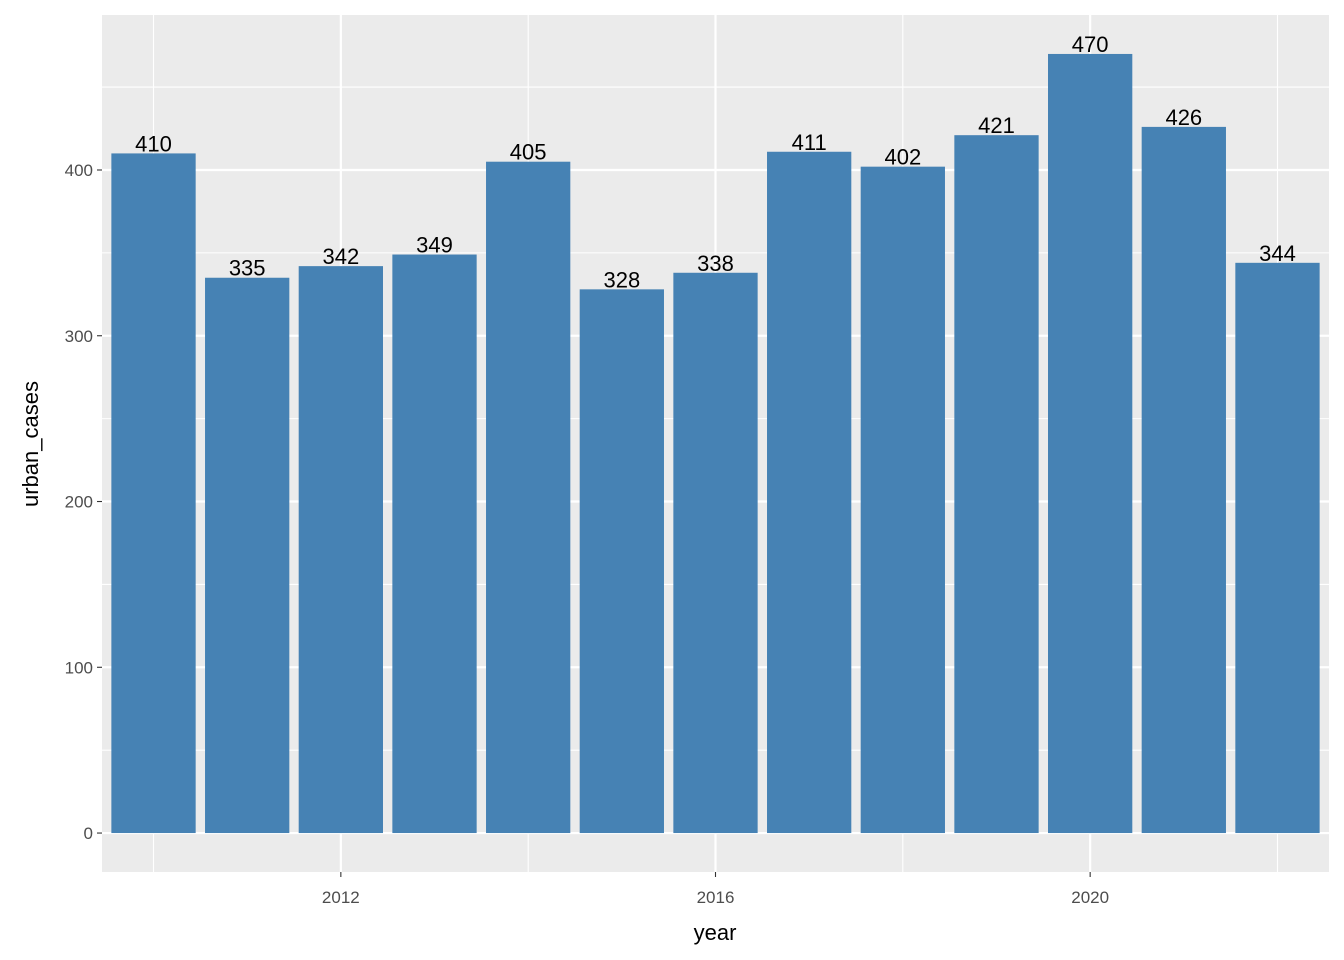  Describe the element at coordinates (340, 256) in the screenshot. I see `data-label-2012: 342` at that location.